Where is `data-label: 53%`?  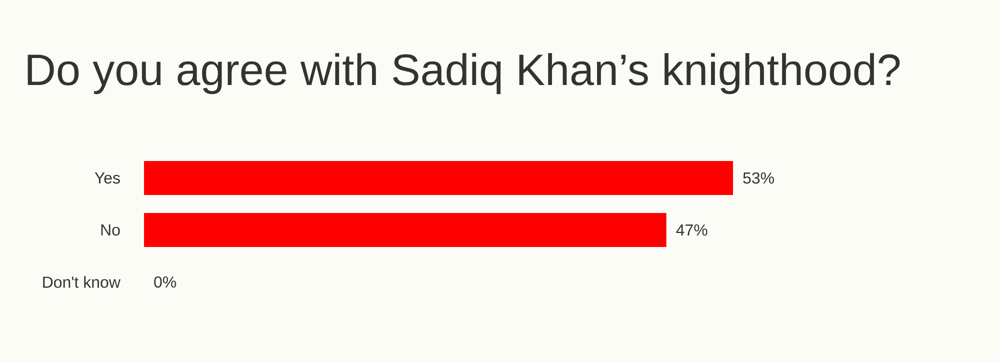 data-label: 53% is located at coordinates (758, 178).